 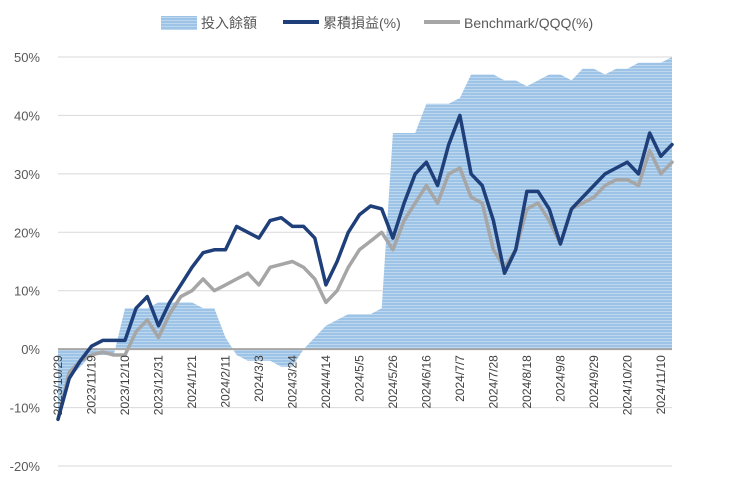 I want to click on x-tick-label: 2023/12/31, so click(x=158, y=385).